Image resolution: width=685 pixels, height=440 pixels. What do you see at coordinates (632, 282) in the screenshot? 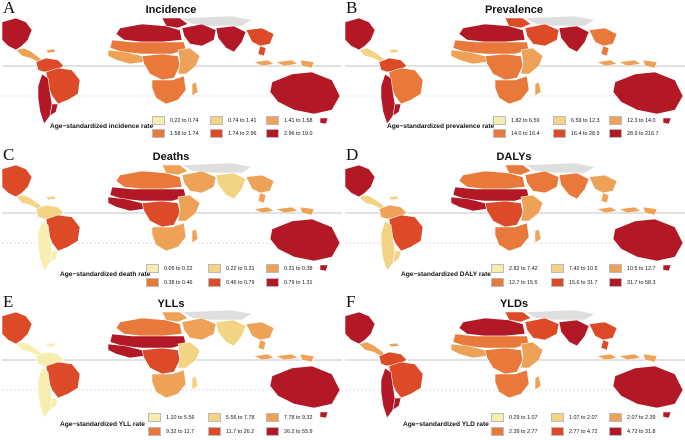
I see `legend-item: 31.7 to 58.3` at bounding box center [632, 282].